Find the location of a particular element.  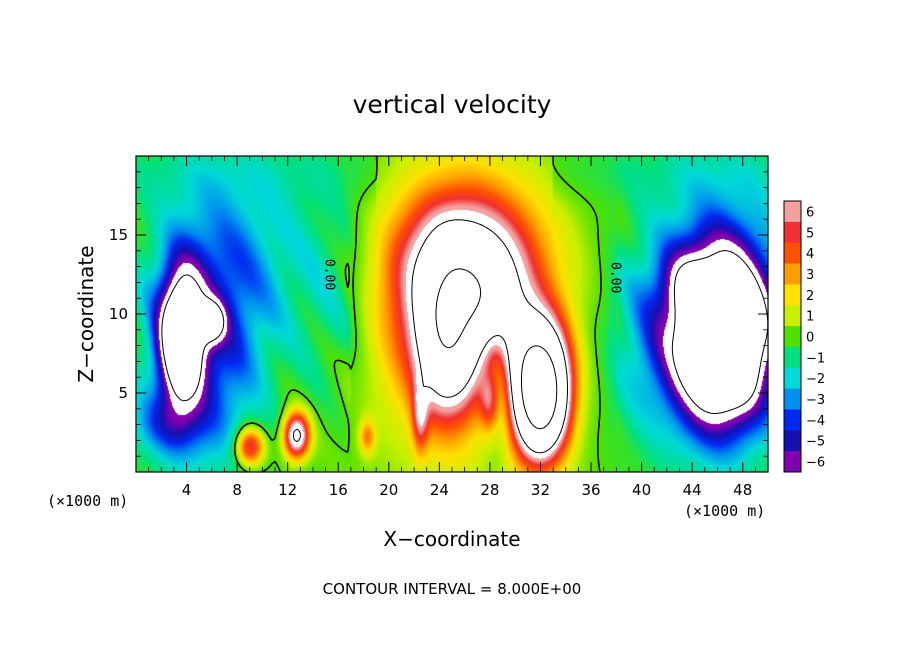

colorbar-label-4: 2 is located at coordinates (810, 296).